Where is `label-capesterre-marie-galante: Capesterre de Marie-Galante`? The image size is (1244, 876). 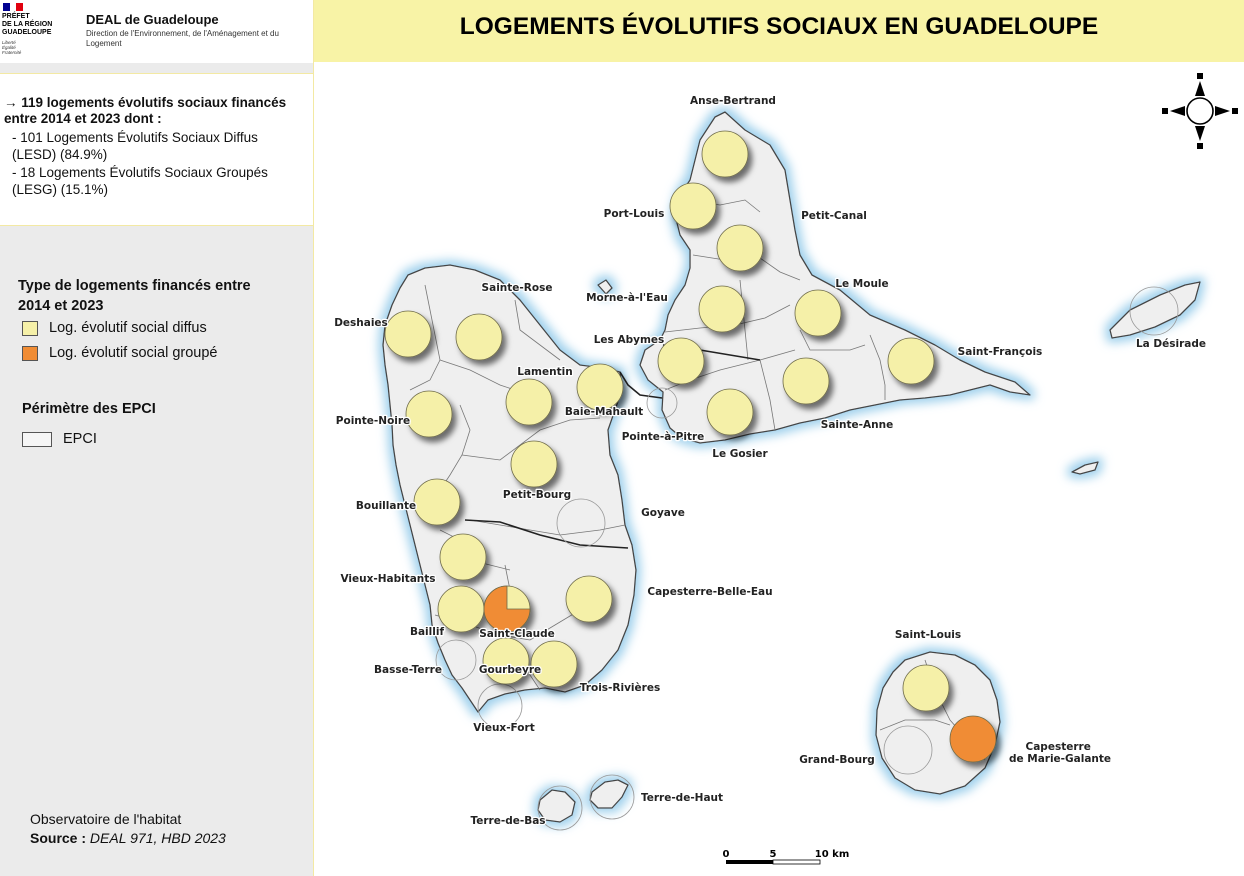
label-capesterre-marie-galante: Capesterre de Marie-Galante is located at coordinates (1060, 753).